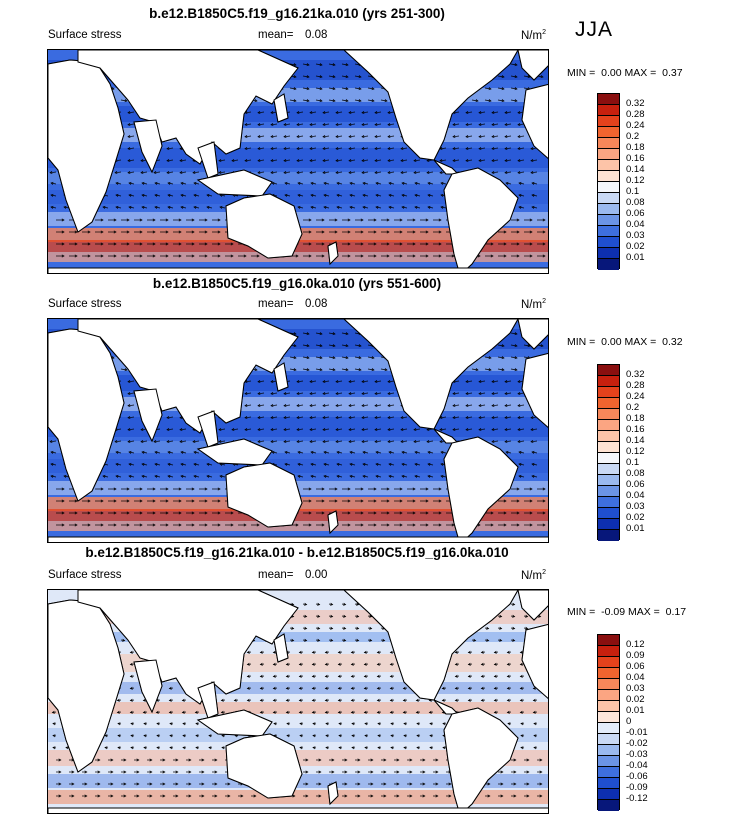 The image size is (733, 819). I want to click on panel-1-units: N/m2, so click(533, 35).